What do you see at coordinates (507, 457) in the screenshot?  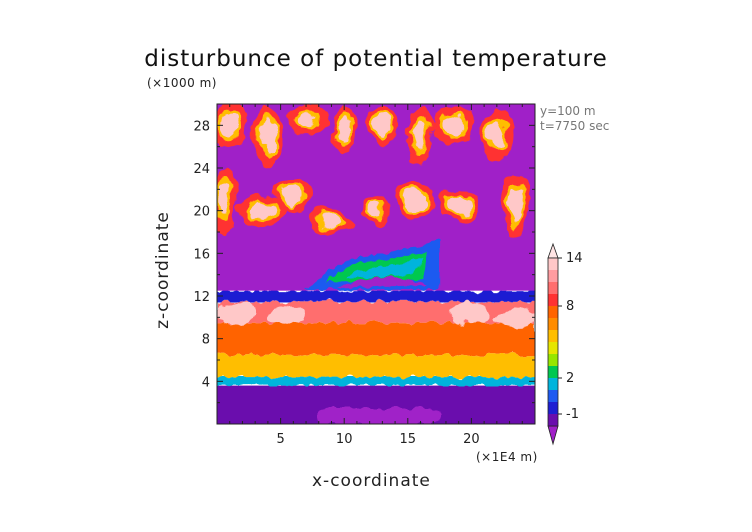 I see `x-scale-note: (×1E4 m)` at bounding box center [507, 457].